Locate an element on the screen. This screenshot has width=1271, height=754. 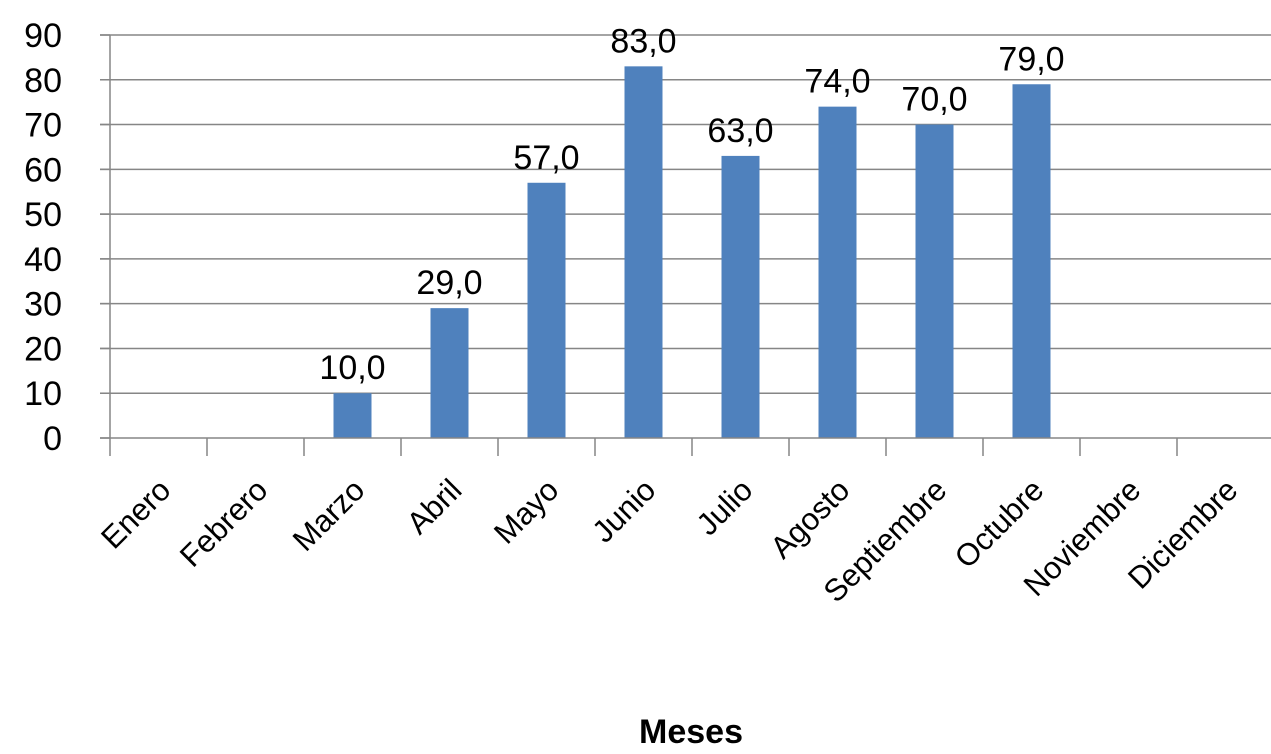
y-tick-label: 50 is located at coordinates (43, 215).